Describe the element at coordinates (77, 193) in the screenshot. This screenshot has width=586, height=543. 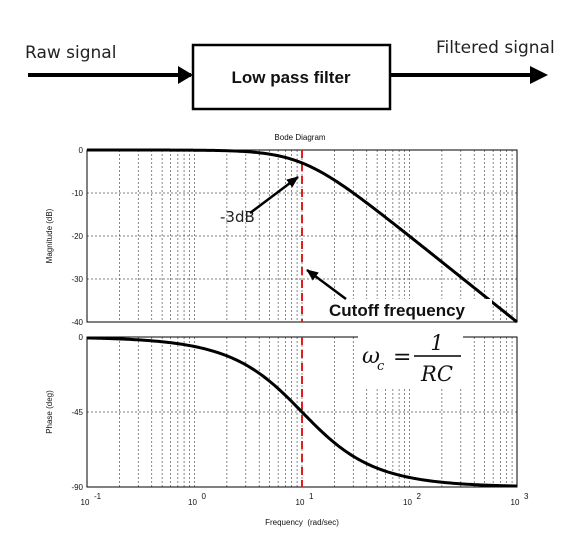
I see `magnitude-tick-label: -10` at that location.